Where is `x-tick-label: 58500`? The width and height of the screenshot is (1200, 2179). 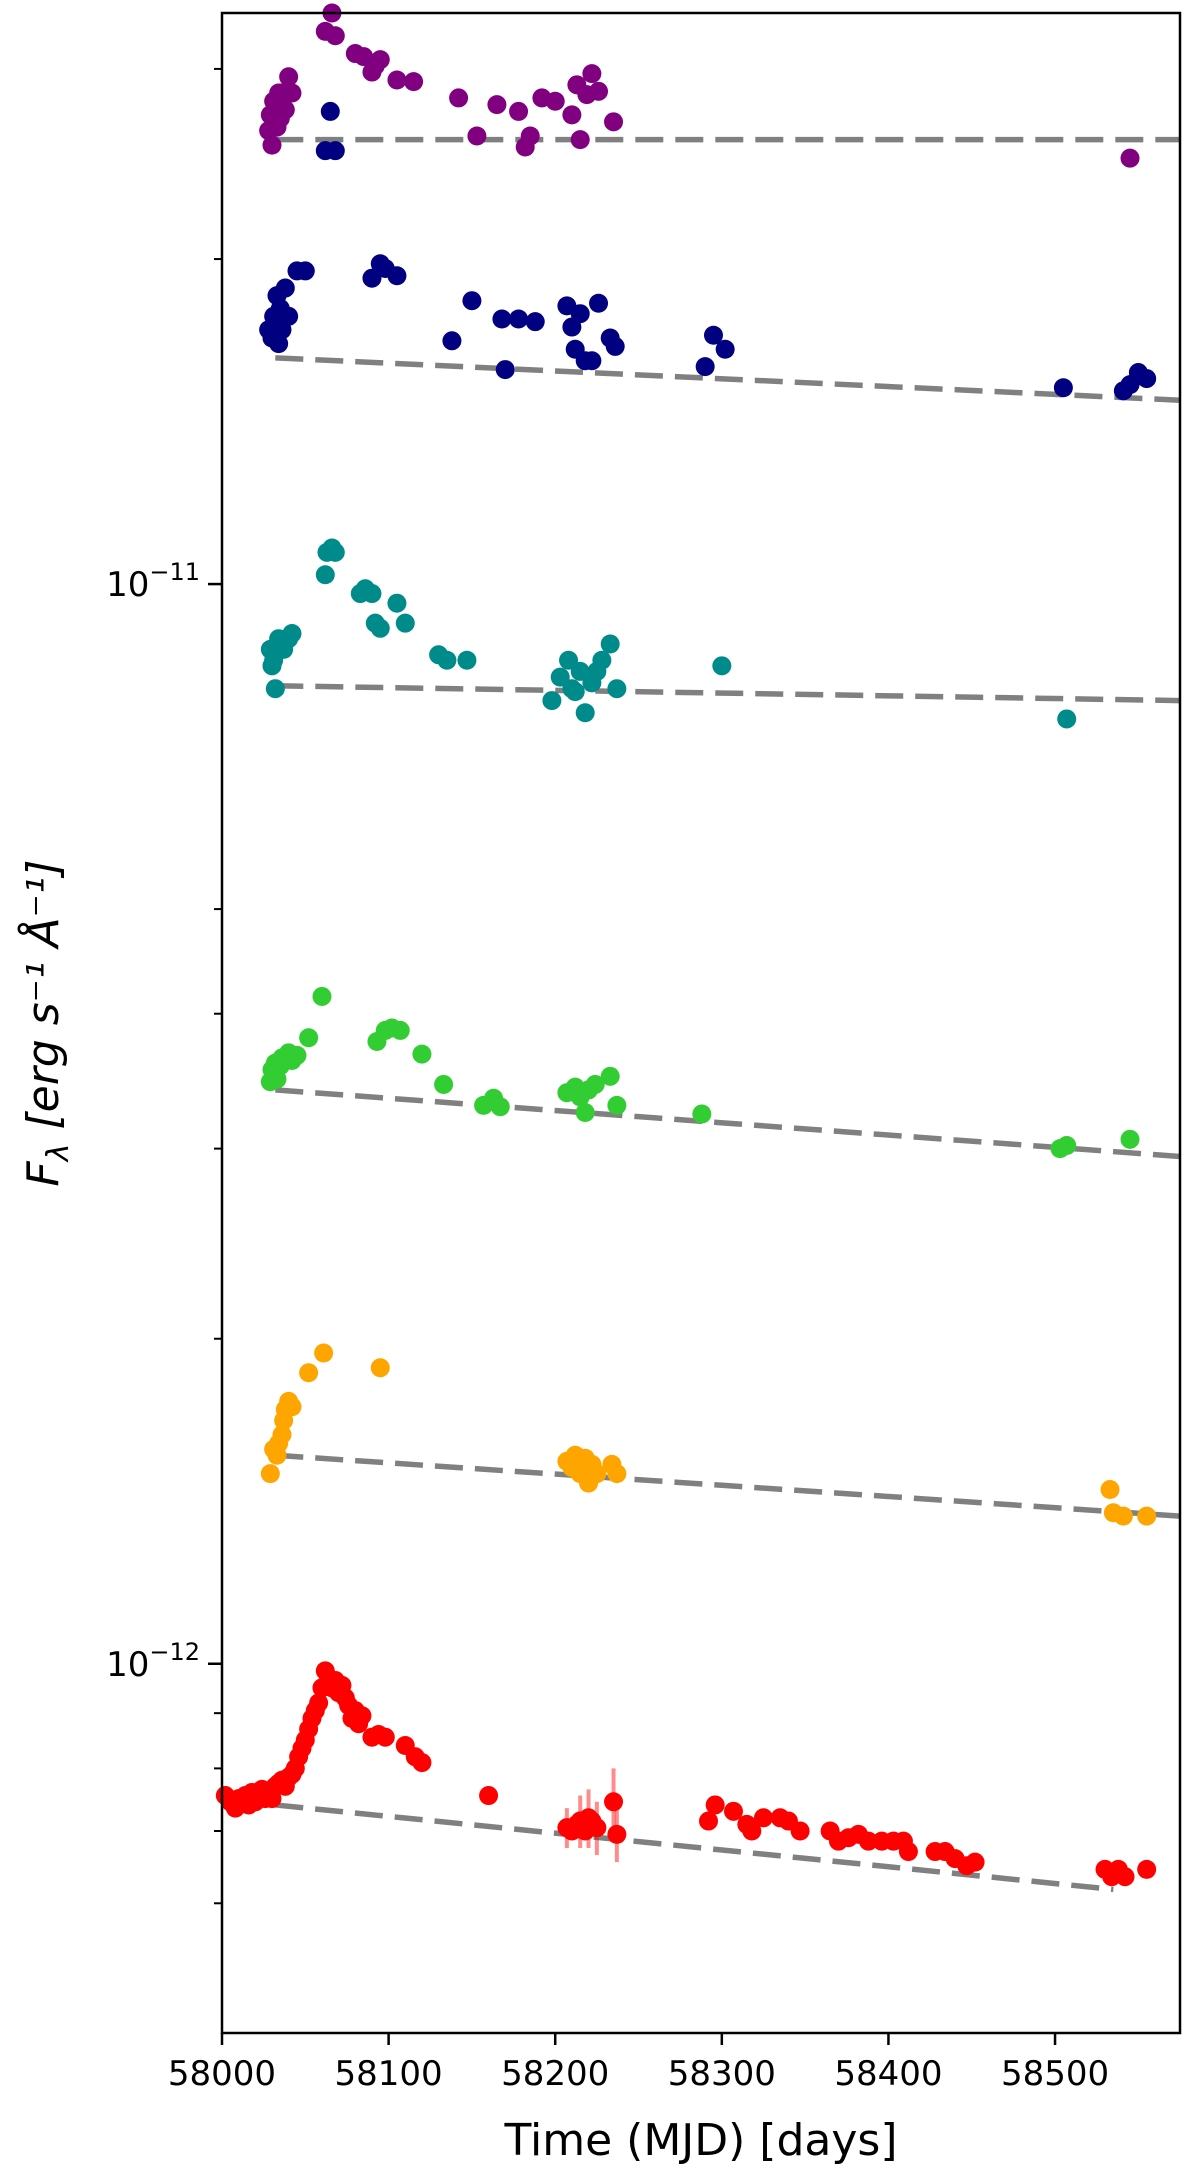 x-tick-label: 58500 is located at coordinates (1055, 2074).